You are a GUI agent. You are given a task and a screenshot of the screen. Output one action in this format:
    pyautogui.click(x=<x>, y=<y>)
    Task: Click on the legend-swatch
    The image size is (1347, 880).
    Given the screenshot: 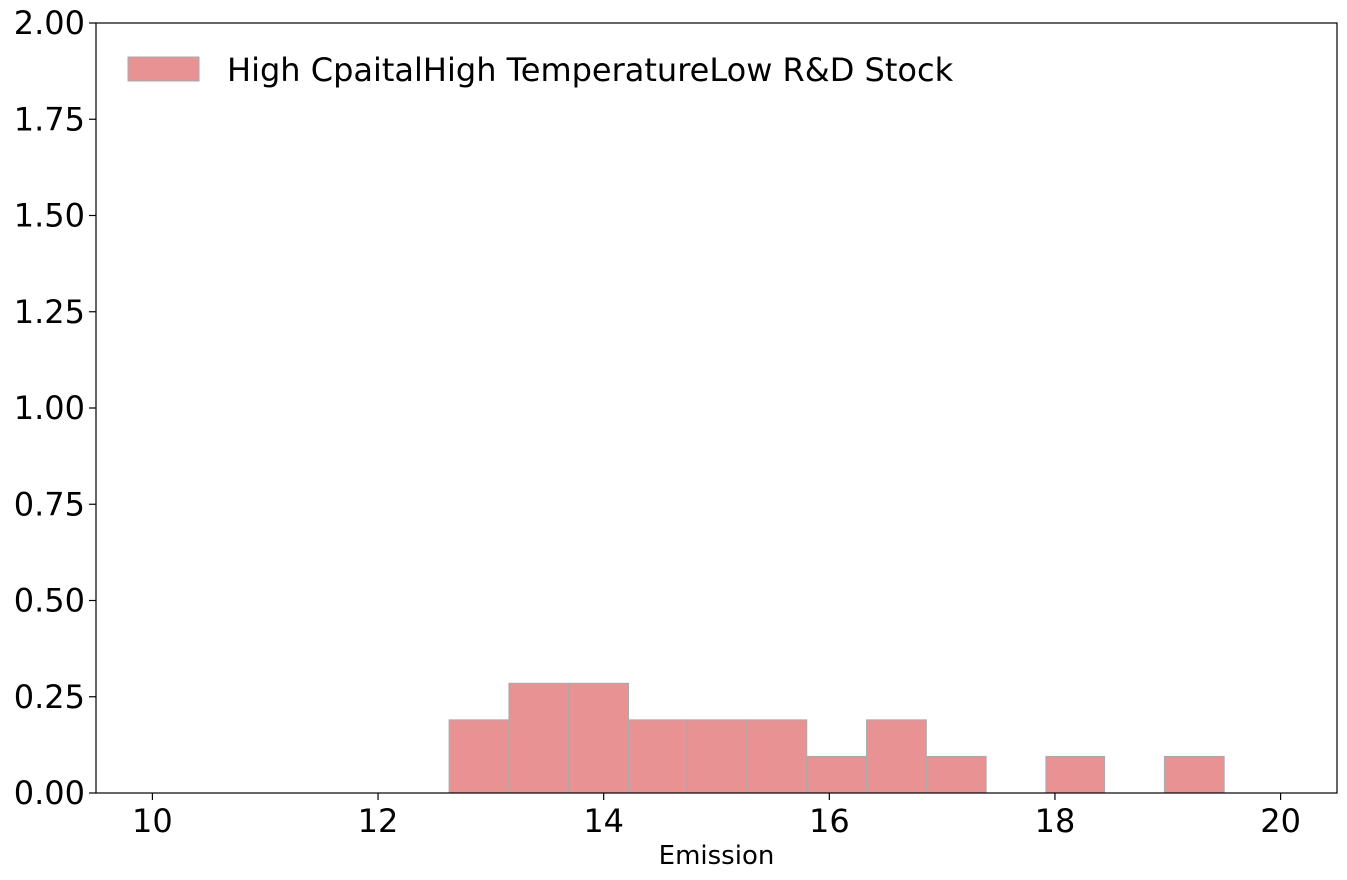 What is the action you would take?
    pyautogui.click(x=163, y=69)
    